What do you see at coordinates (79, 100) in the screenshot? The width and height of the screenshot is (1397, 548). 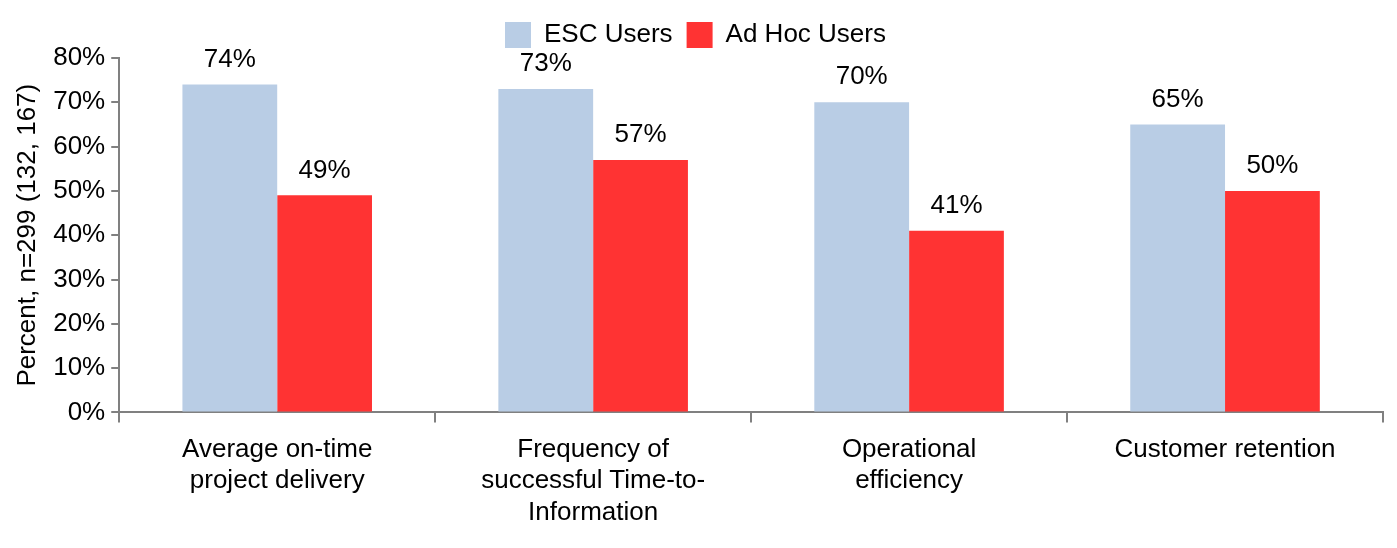 I see `y-tick-label: 70%` at bounding box center [79, 100].